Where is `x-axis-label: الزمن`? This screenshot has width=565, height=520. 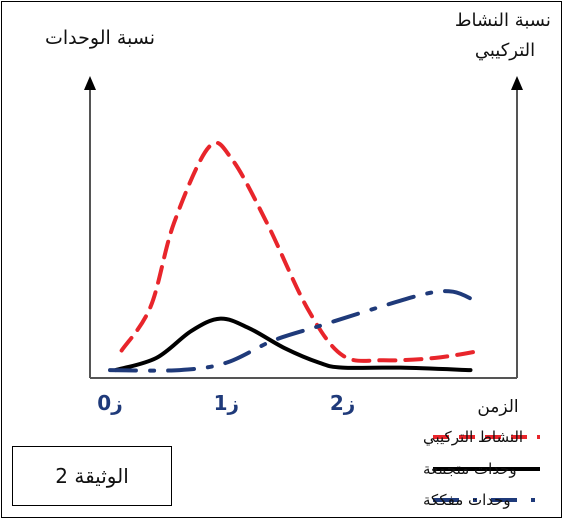
x-axis-label: الزمن is located at coordinates (497, 407).